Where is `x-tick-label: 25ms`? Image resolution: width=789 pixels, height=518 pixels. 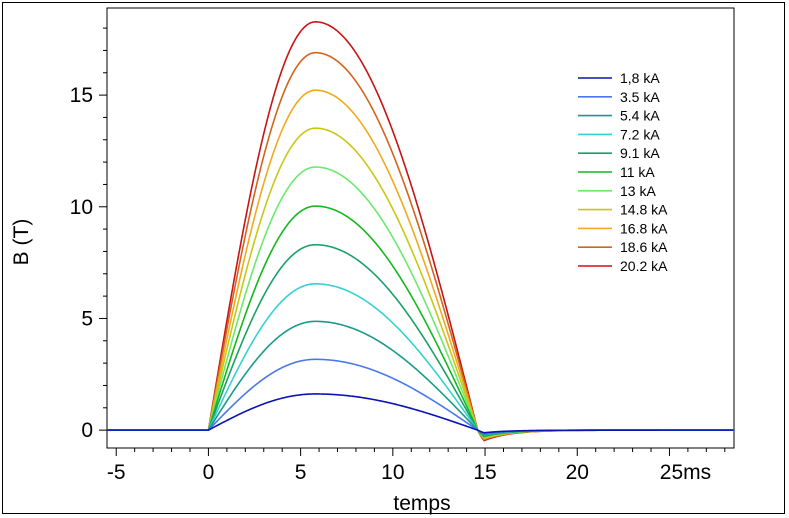 x-tick-label: 25ms is located at coordinates (685, 472).